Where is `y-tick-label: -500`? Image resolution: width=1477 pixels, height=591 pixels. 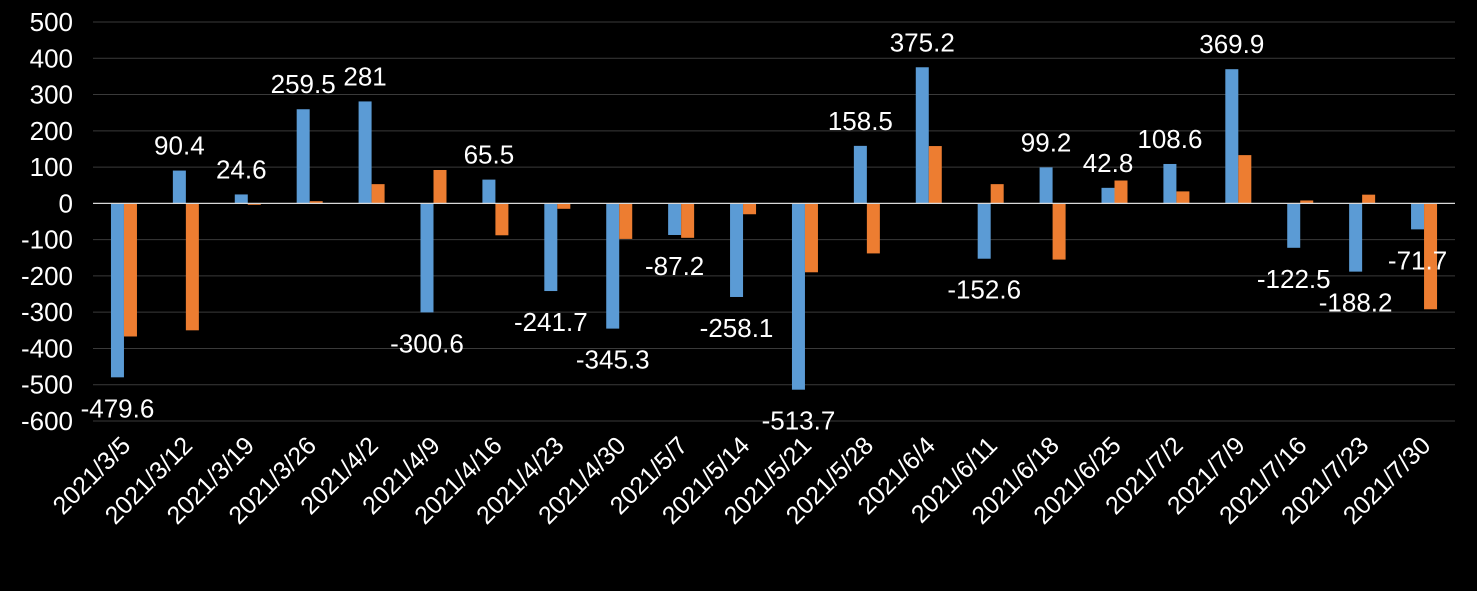 y-tick-label: -500 is located at coordinates (47, 385).